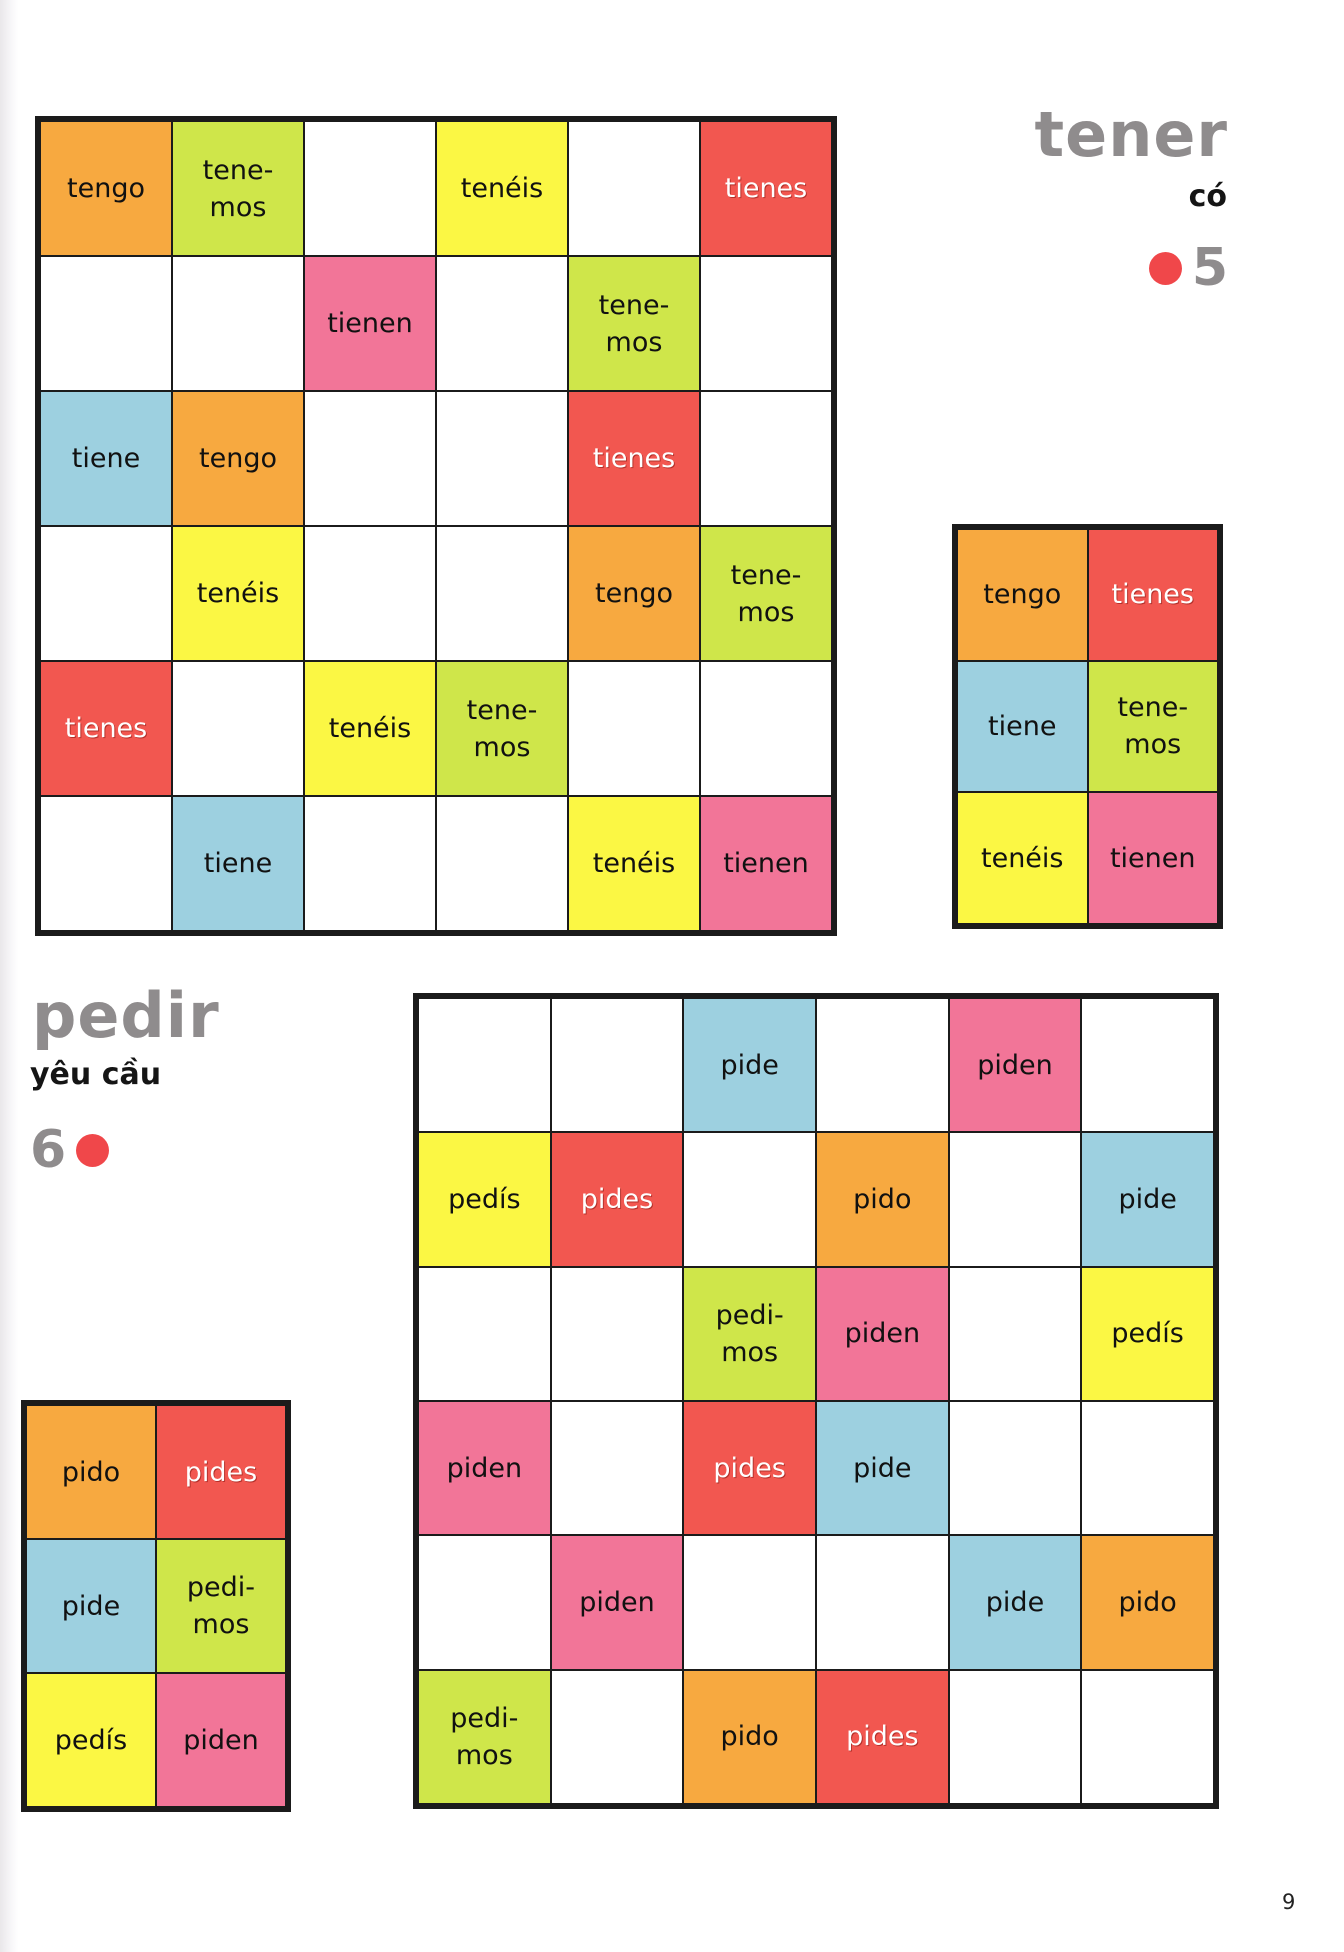 This screenshot has height=1952, width=1344. I want to click on pedir-level-number: 6, so click(48, 1150).